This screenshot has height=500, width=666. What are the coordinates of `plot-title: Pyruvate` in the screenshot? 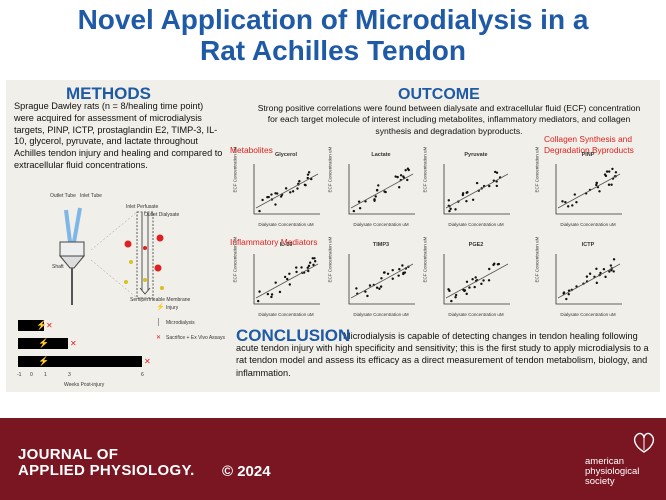 It's located at (476, 155).